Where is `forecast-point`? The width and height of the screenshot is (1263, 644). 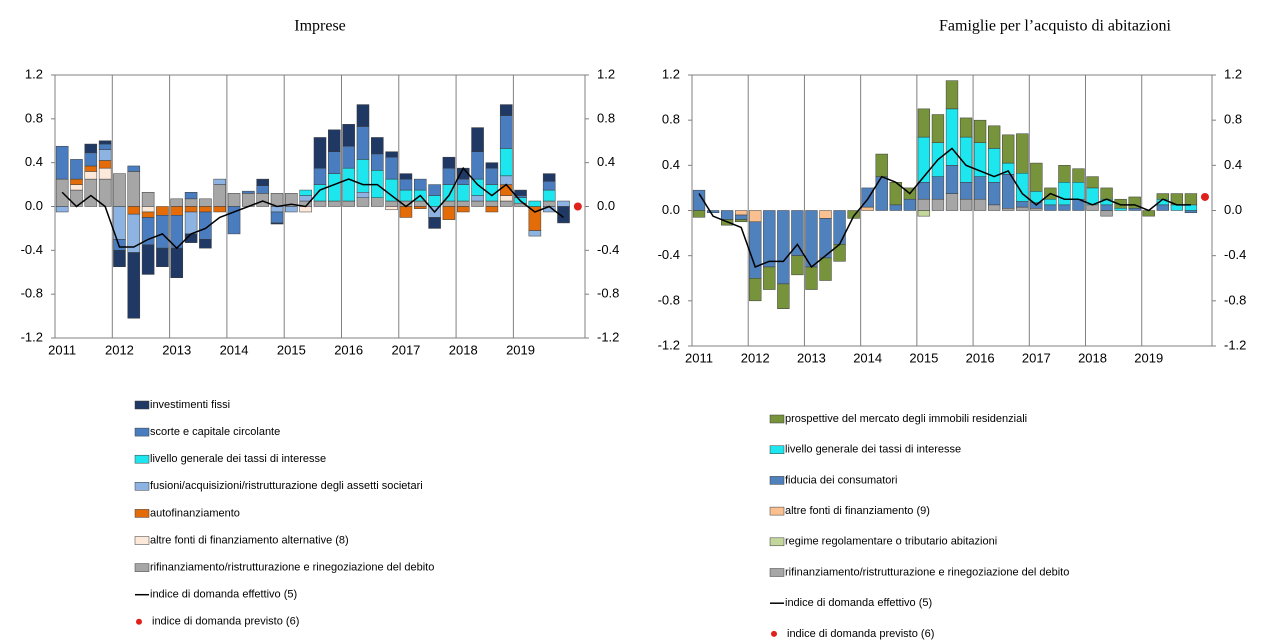 forecast-point is located at coordinates (577, 206).